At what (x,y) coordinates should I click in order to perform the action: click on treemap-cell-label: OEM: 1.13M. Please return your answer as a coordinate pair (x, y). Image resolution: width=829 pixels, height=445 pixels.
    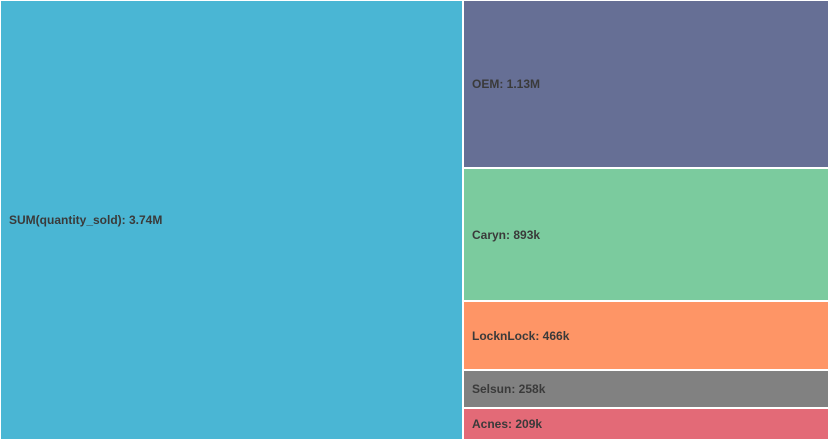
    Looking at the image, I should click on (506, 84).